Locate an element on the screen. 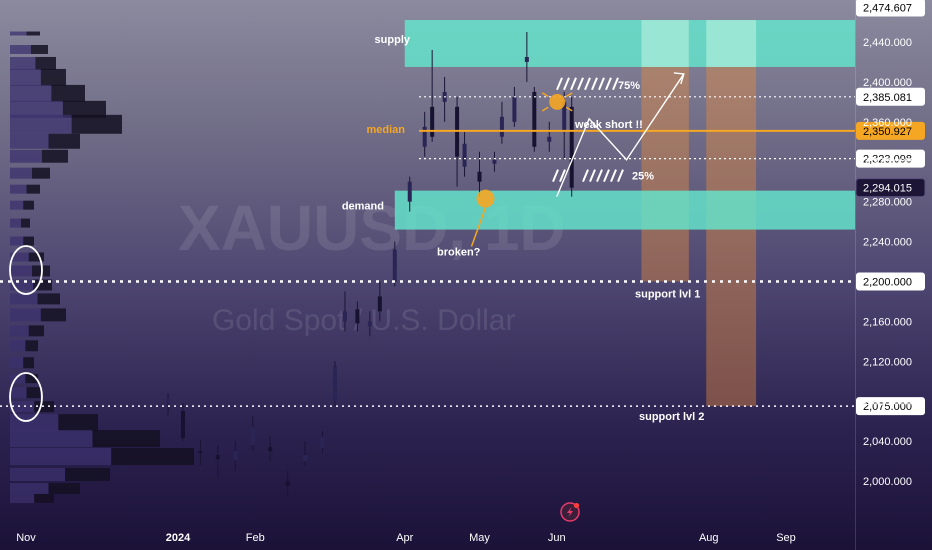  y-tick-1: 2,040.000 is located at coordinates (887, 442).